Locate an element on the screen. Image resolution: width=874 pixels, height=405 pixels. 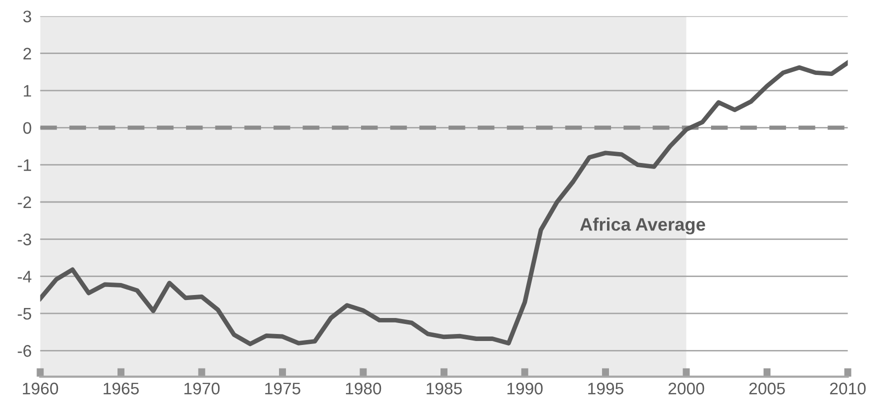
annotation: Africa Average is located at coordinates (643, 226).